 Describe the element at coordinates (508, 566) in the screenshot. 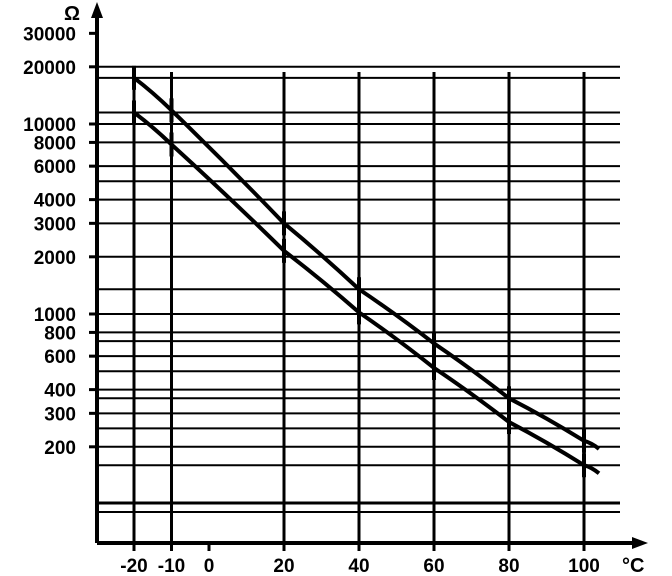

I see `x-tick-label: 80` at that location.